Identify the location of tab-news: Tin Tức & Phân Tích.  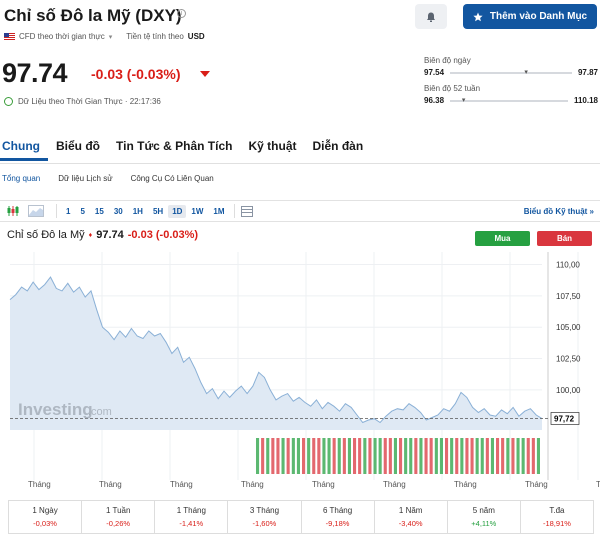
(174, 146).